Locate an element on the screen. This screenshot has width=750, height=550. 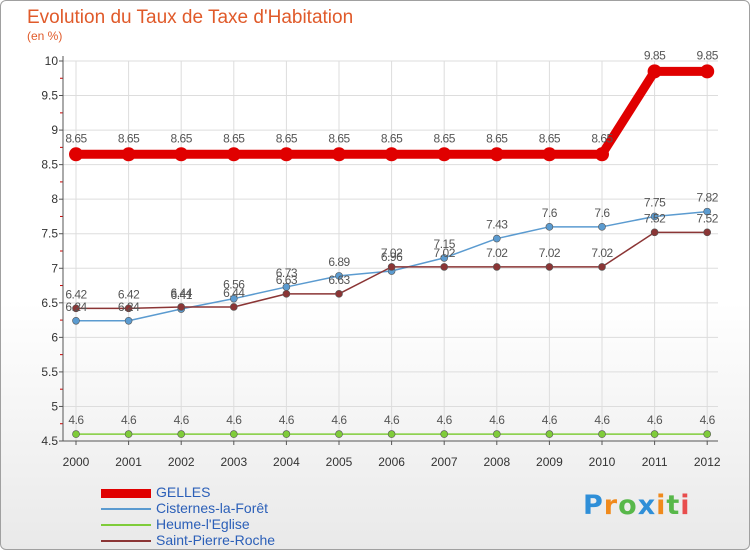
x-tick-label: 2012 is located at coordinates (707, 462).